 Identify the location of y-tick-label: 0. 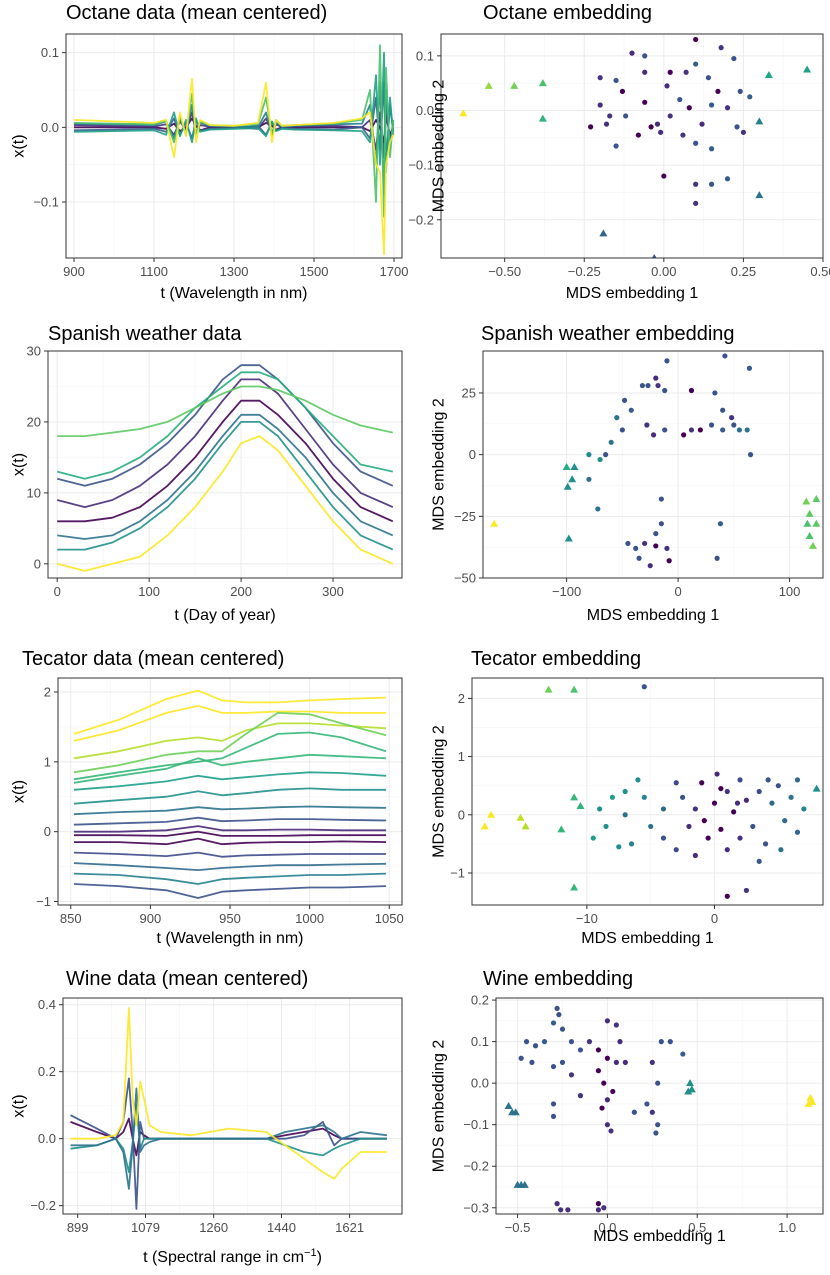
(461, 814).